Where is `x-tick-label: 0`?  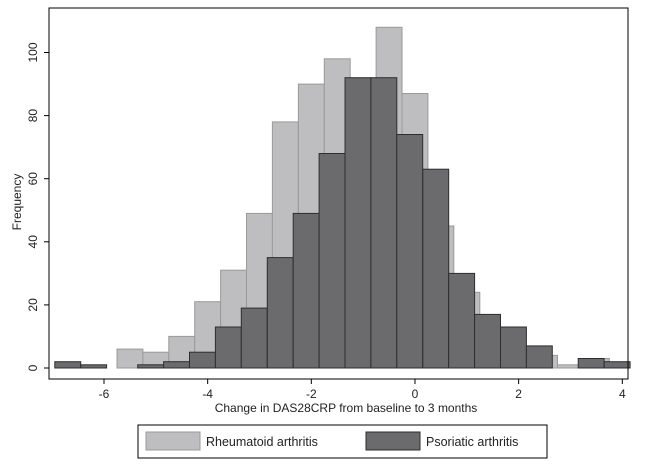
x-tick-label: 0 is located at coordinates (415, 394).